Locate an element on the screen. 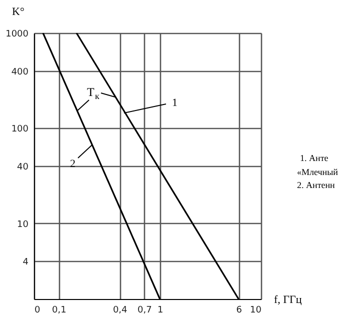  y-tick-label: 4 is located at coordinates (25, 263).